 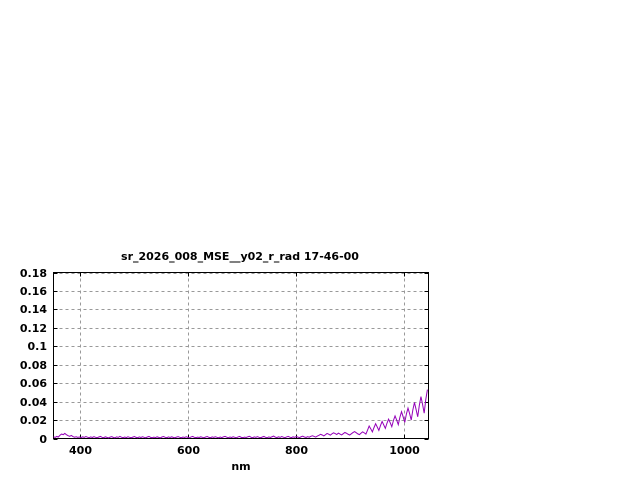 What do you see at coordinates (43, 439) in the screenshot?
I see `y-tick-label: 0` at bounding box center [43, 439].